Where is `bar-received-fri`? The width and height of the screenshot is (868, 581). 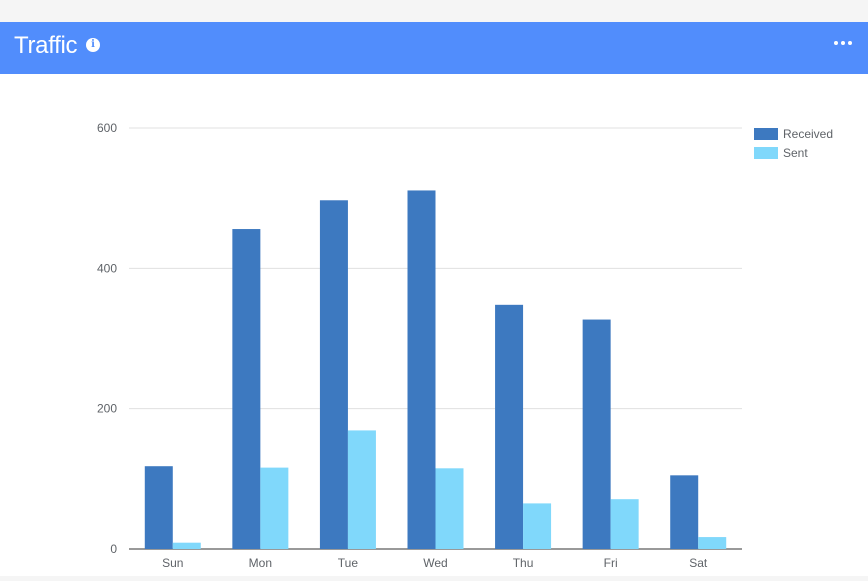 bar-received-fri is located at coordinates (596, 434).